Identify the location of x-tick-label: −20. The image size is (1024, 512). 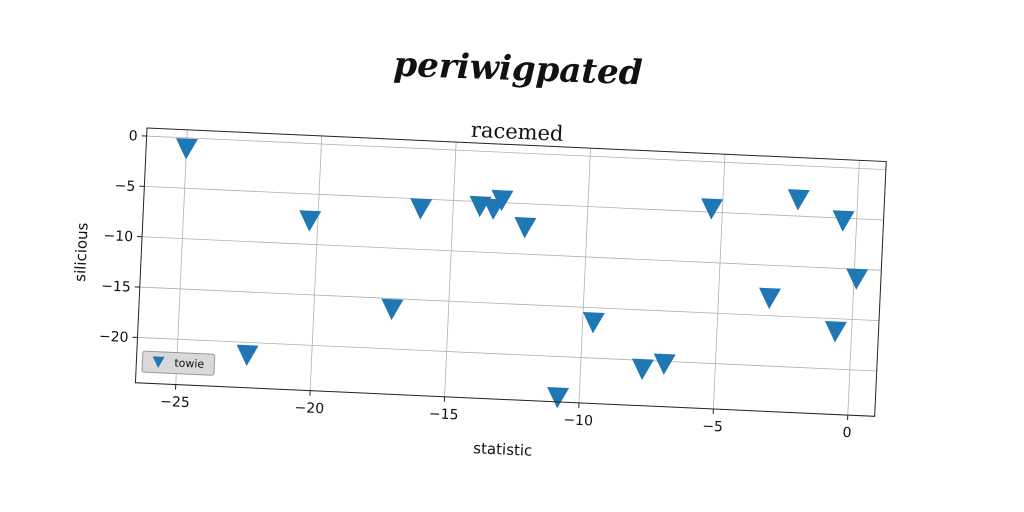
(309, 408).